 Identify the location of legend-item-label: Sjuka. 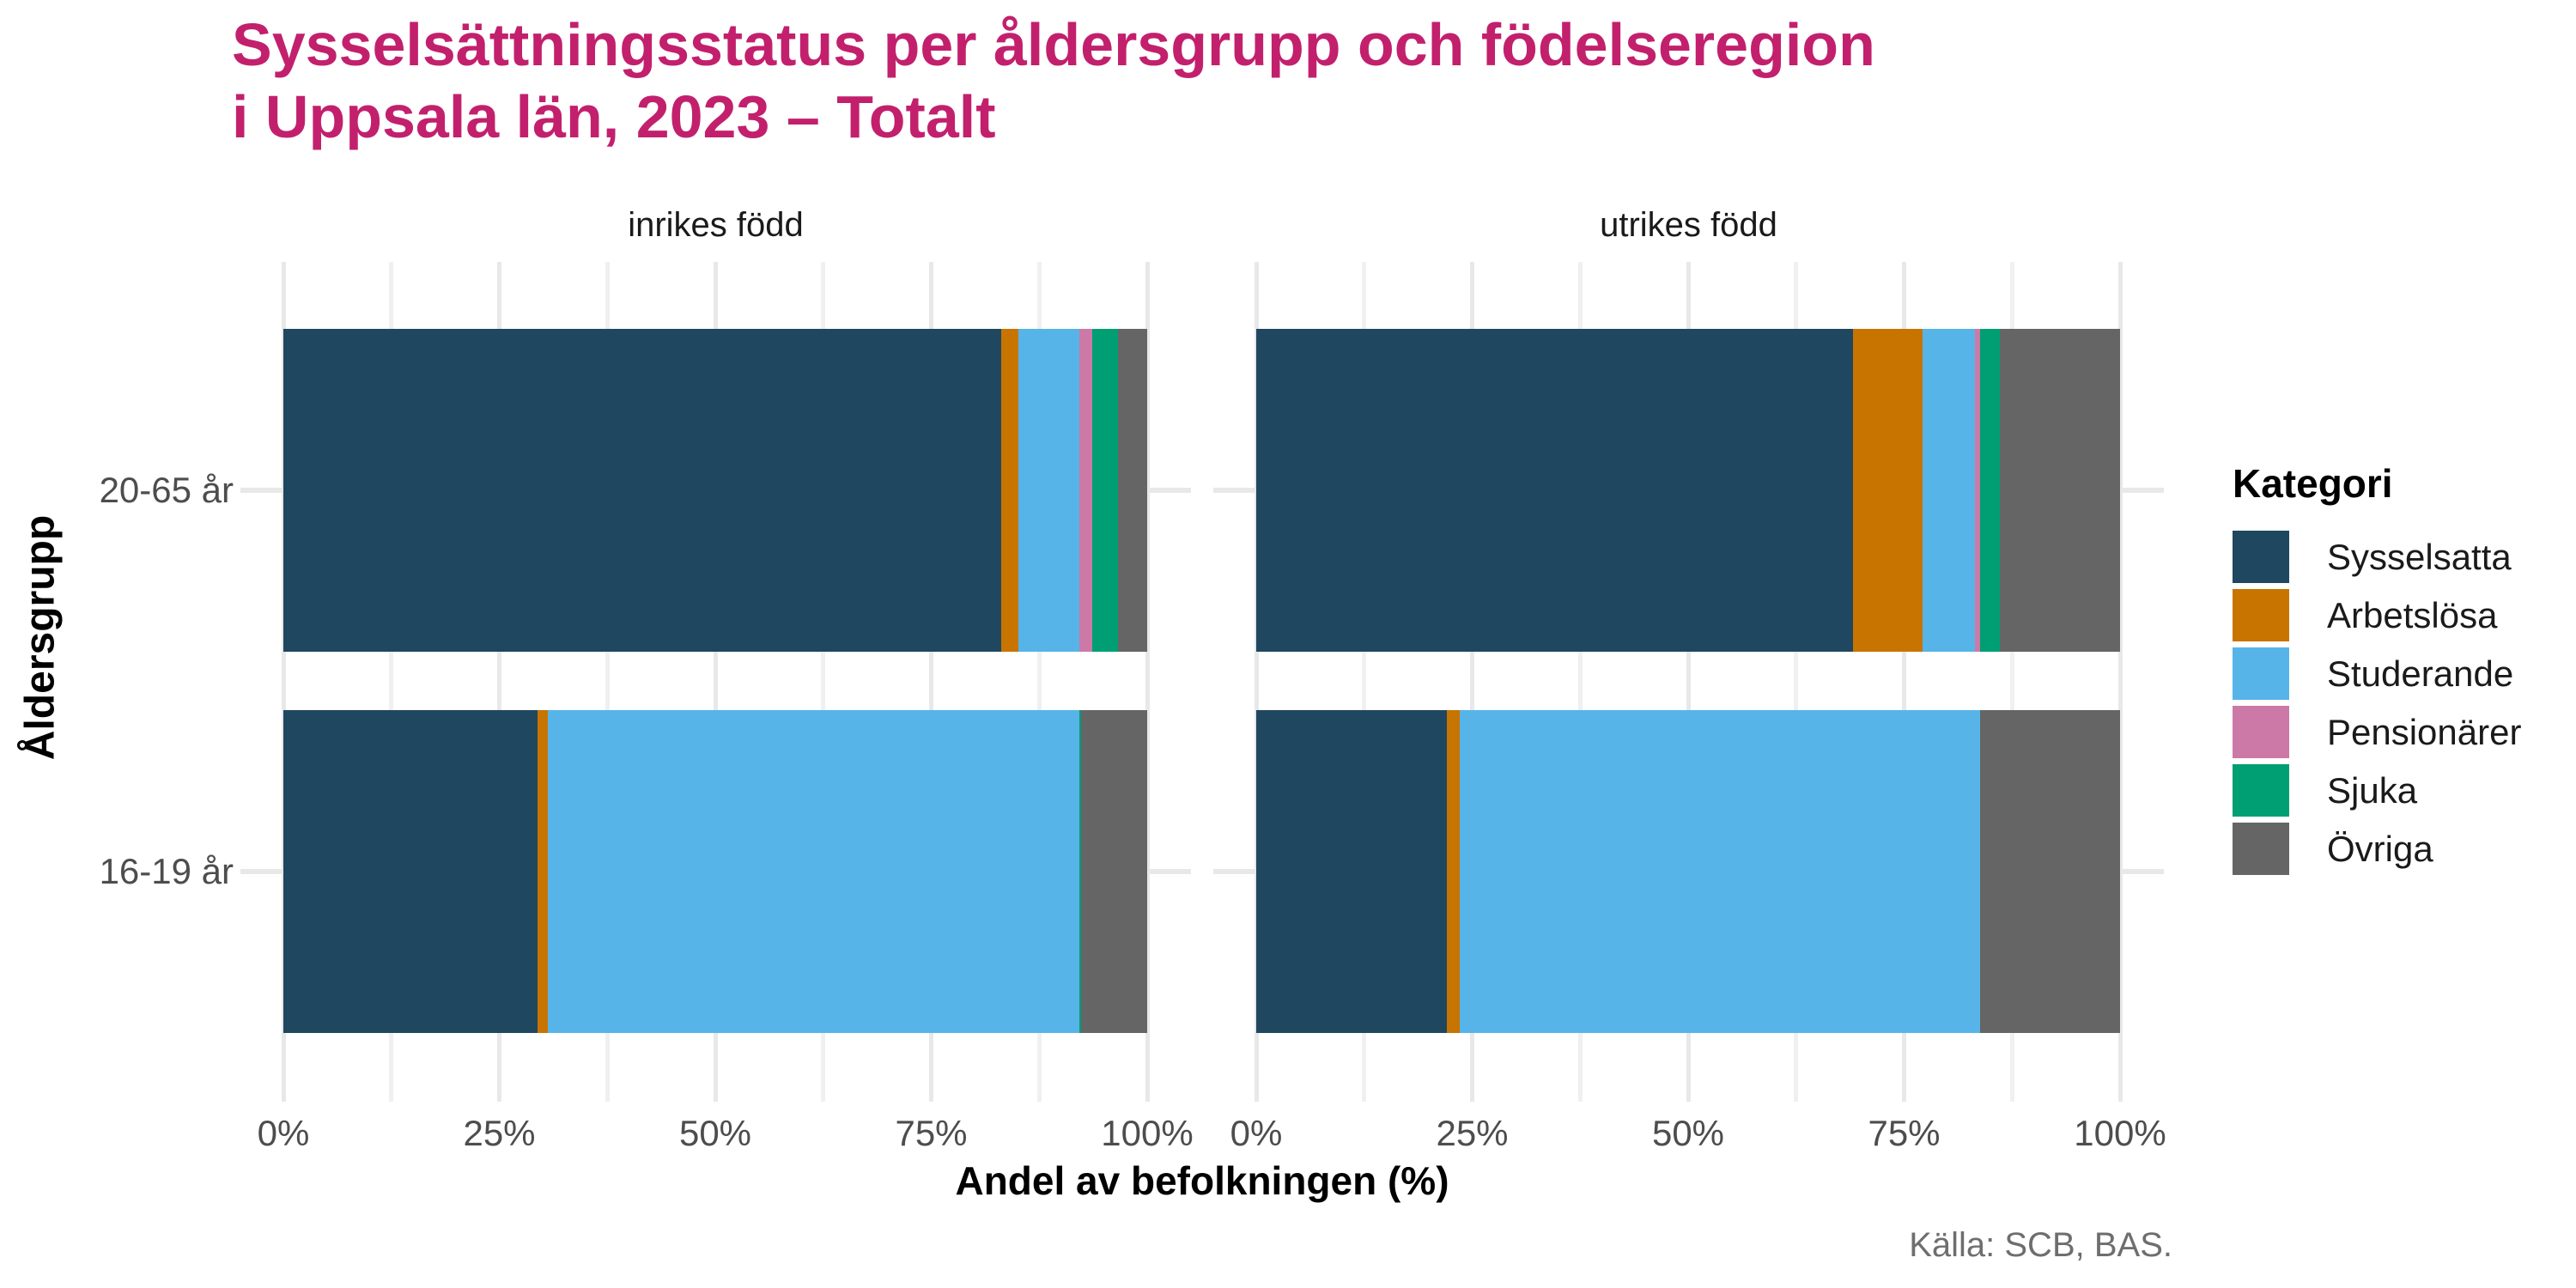
(2372, 790).